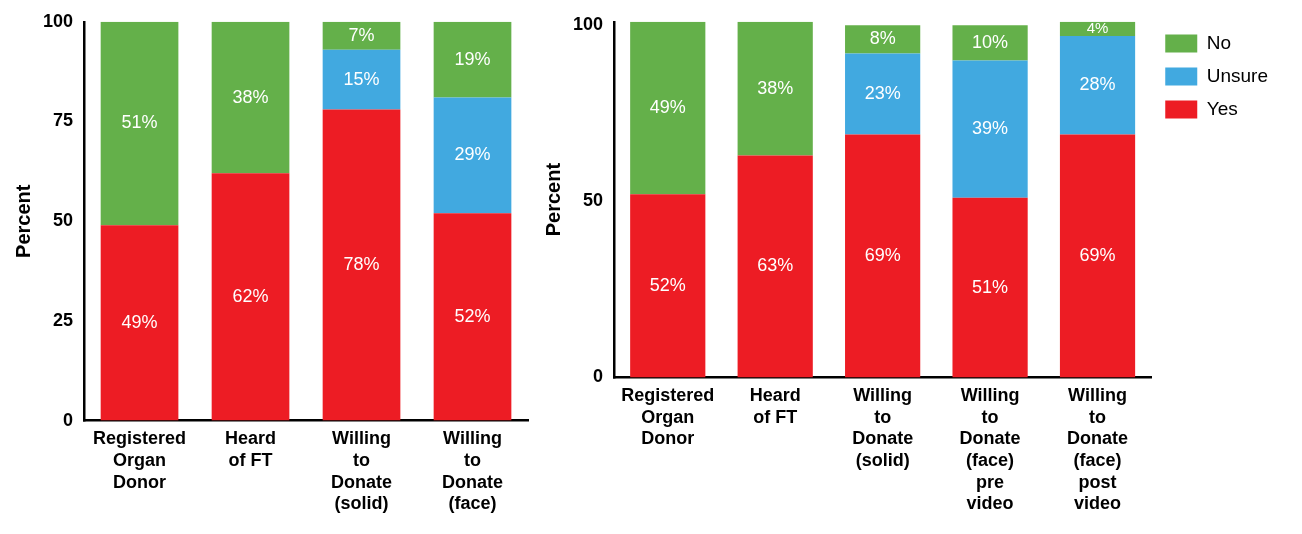 This screenshot has height=534, width=1302. What do you see at coordinates (990, 449) in the screenshot?
I see `x-tick-label: Willing to Donate (face) pre video` at bounding box center [990, 449].